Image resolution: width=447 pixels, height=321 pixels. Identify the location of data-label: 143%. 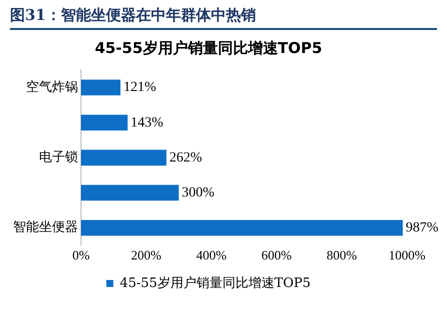
(147, 122).